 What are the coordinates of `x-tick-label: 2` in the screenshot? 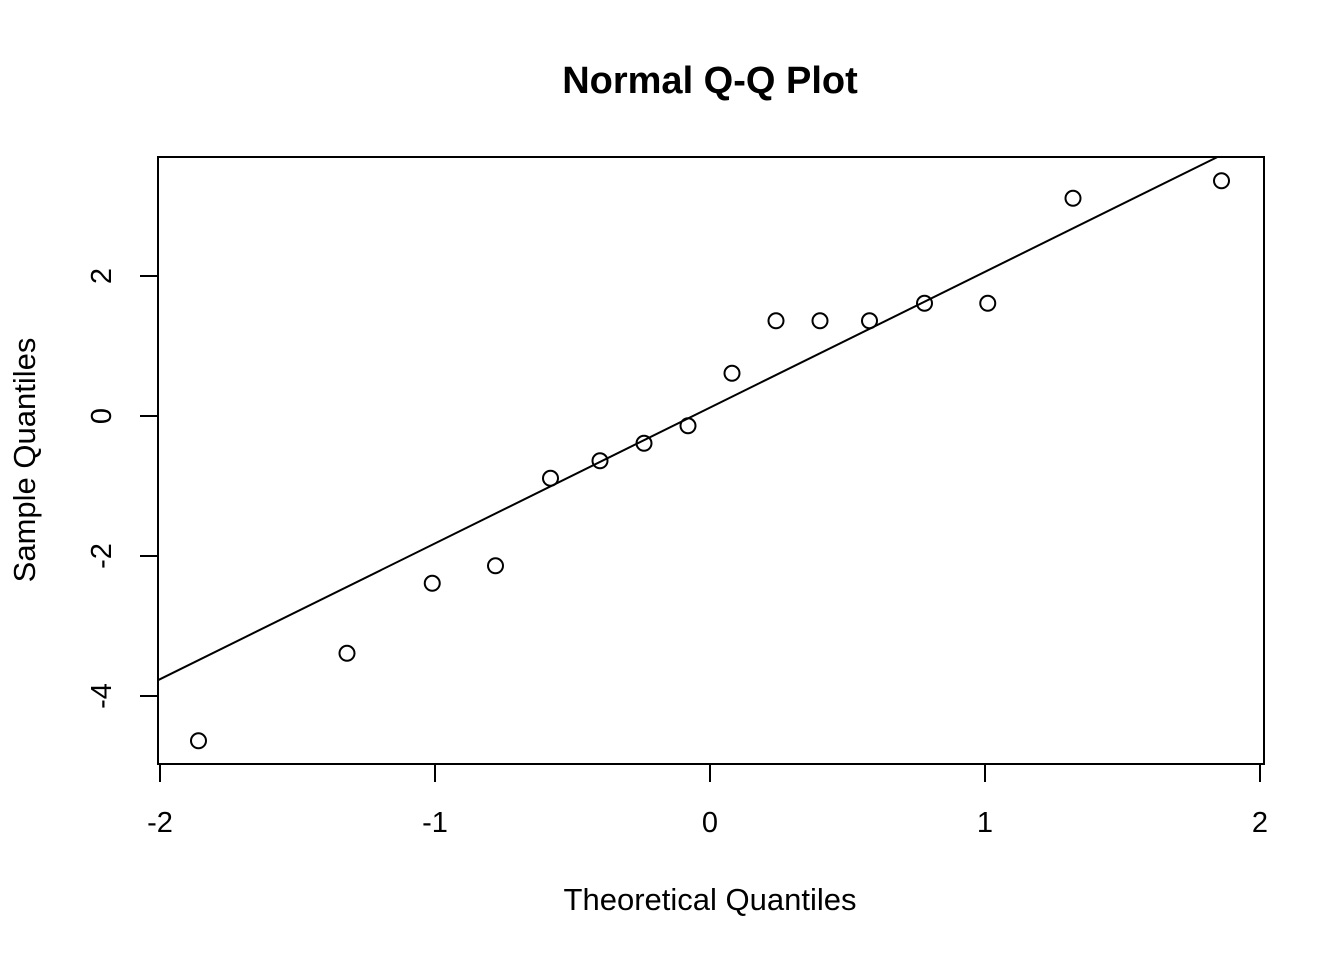 It's located at (1260, 823).